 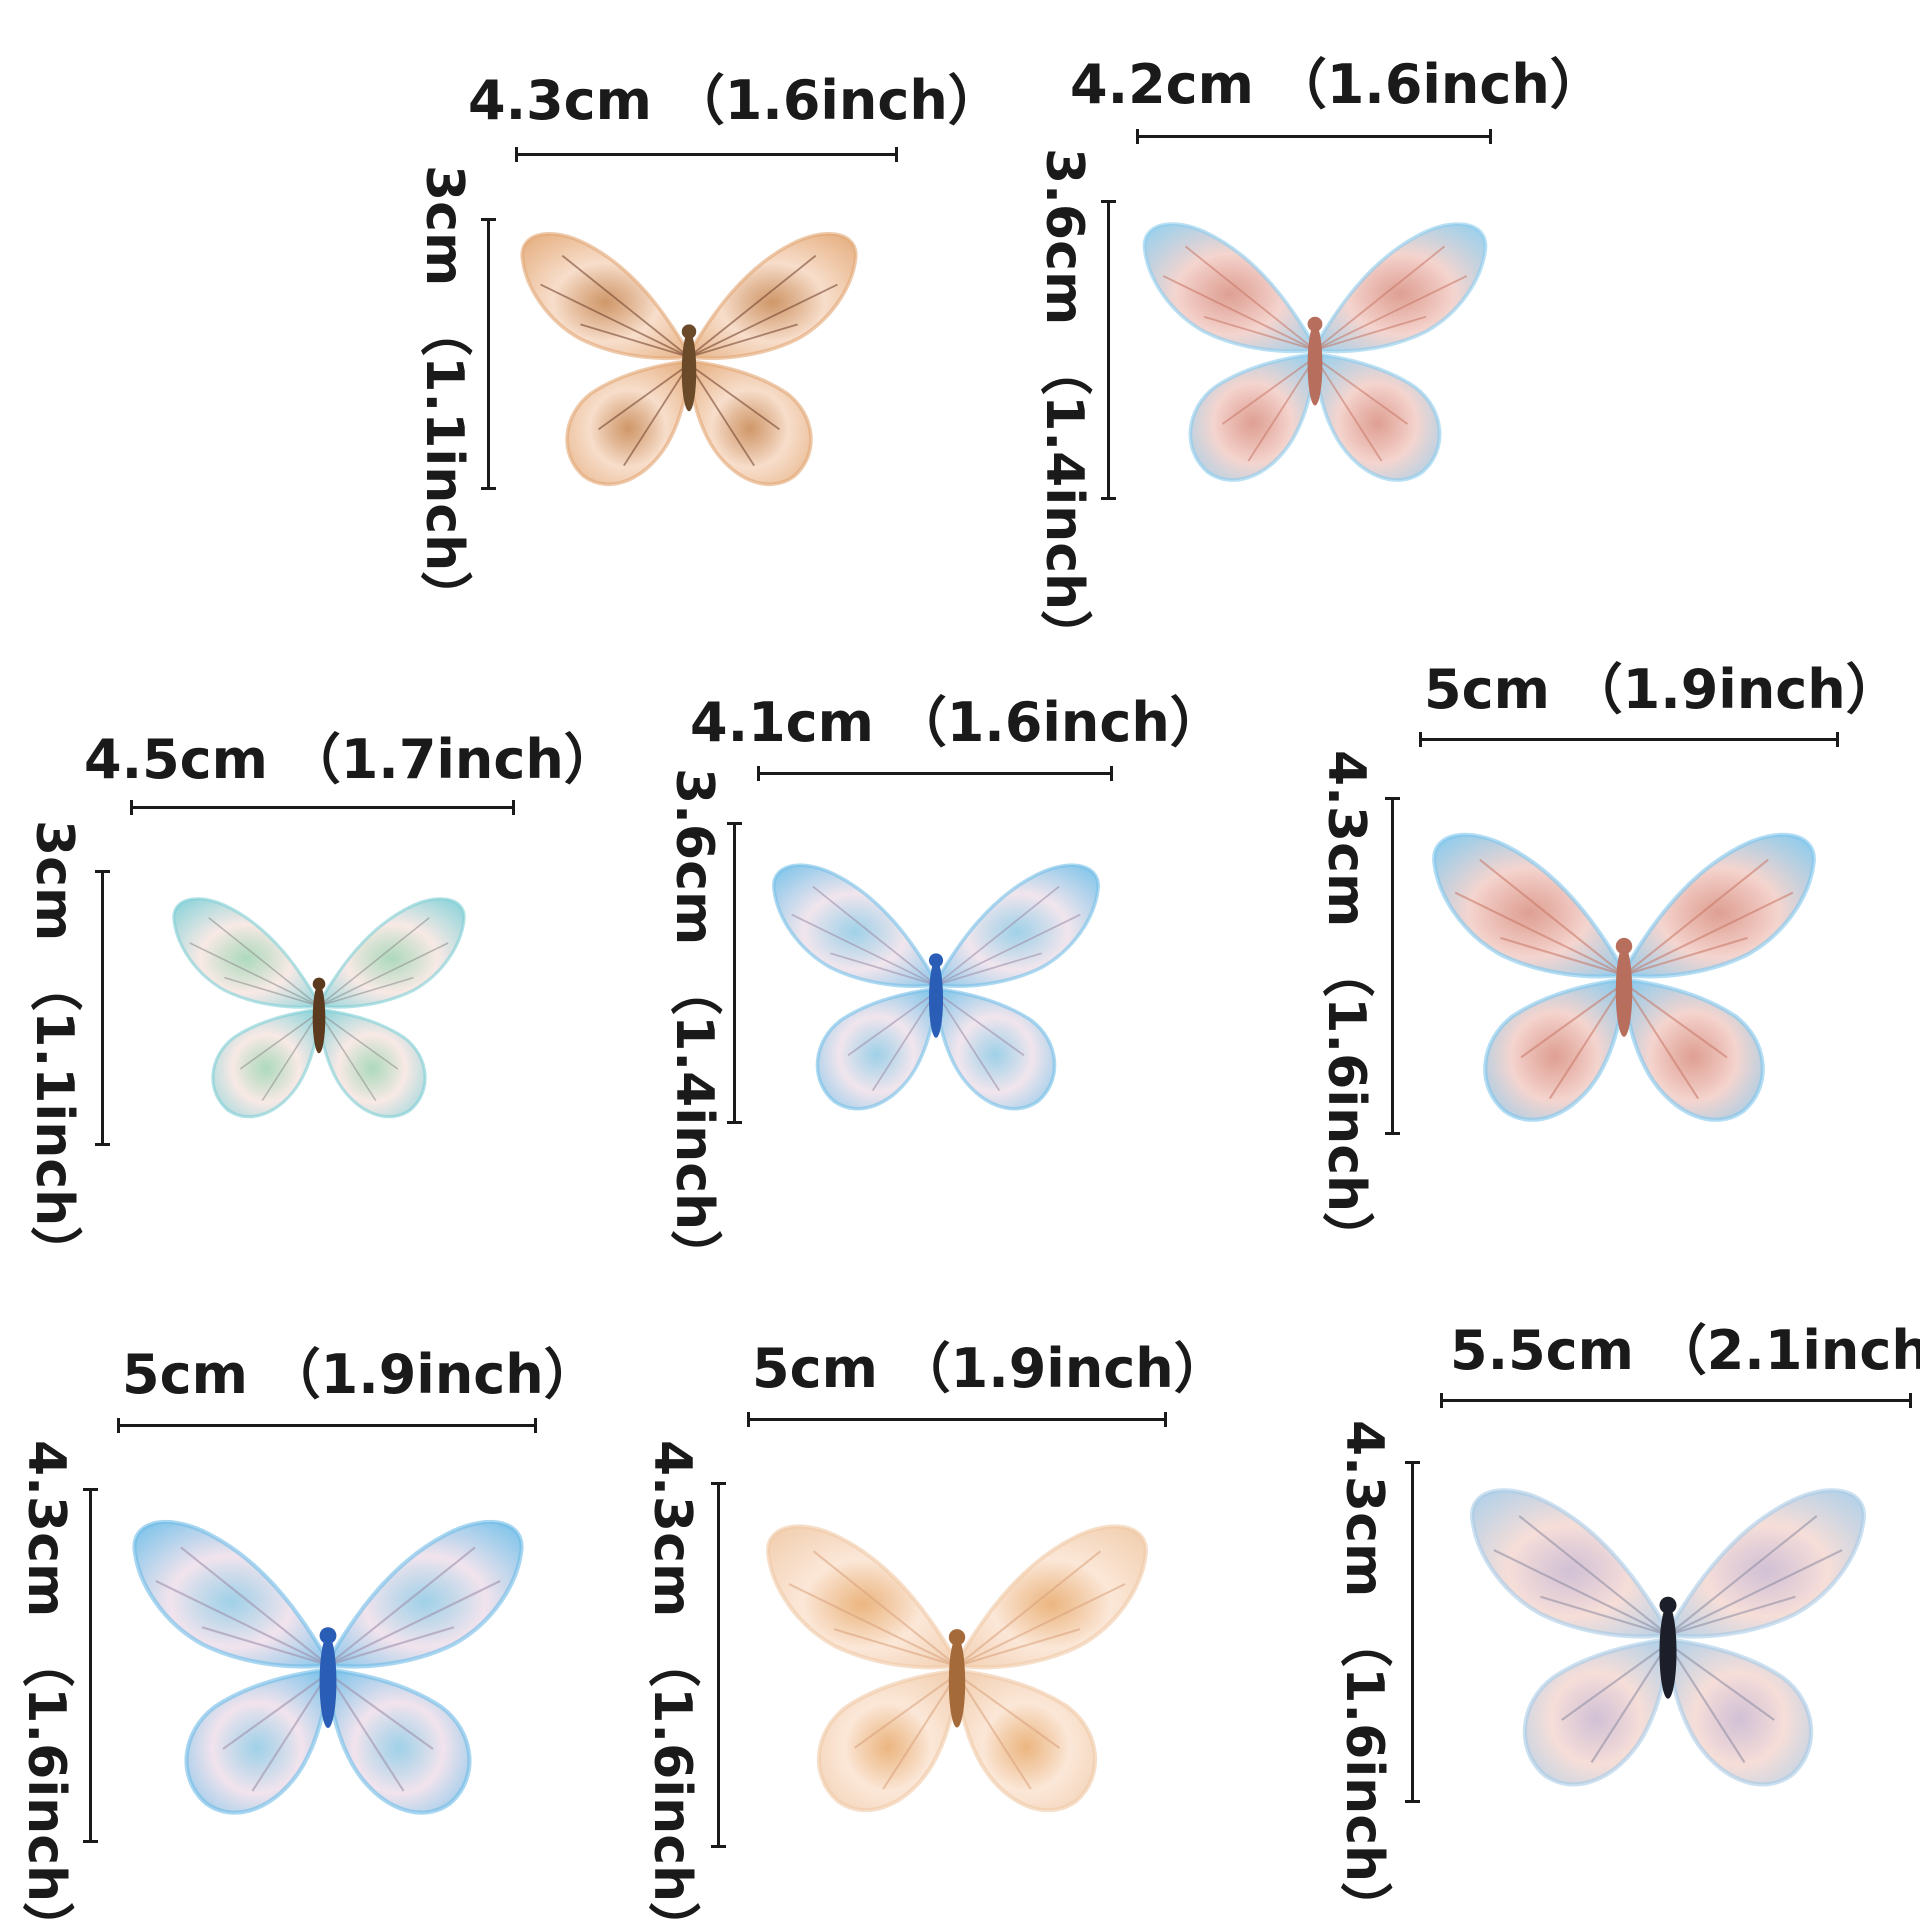 I want to click on width-label: 4.1cm （1.6inch）, so click(x=957, y=722).